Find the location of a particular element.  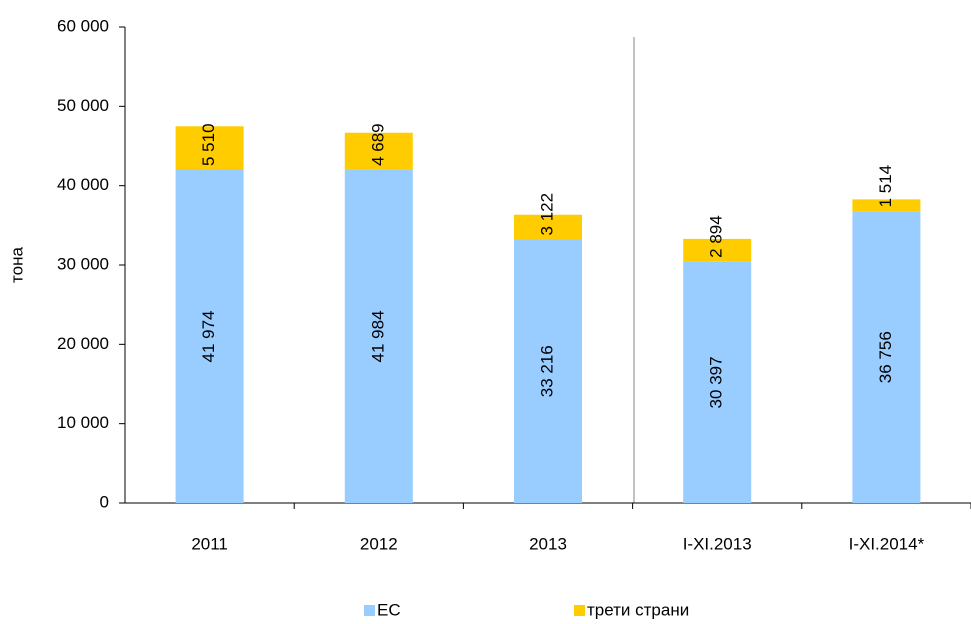

data-label: 1 514 is located at coordinates (885, 186).